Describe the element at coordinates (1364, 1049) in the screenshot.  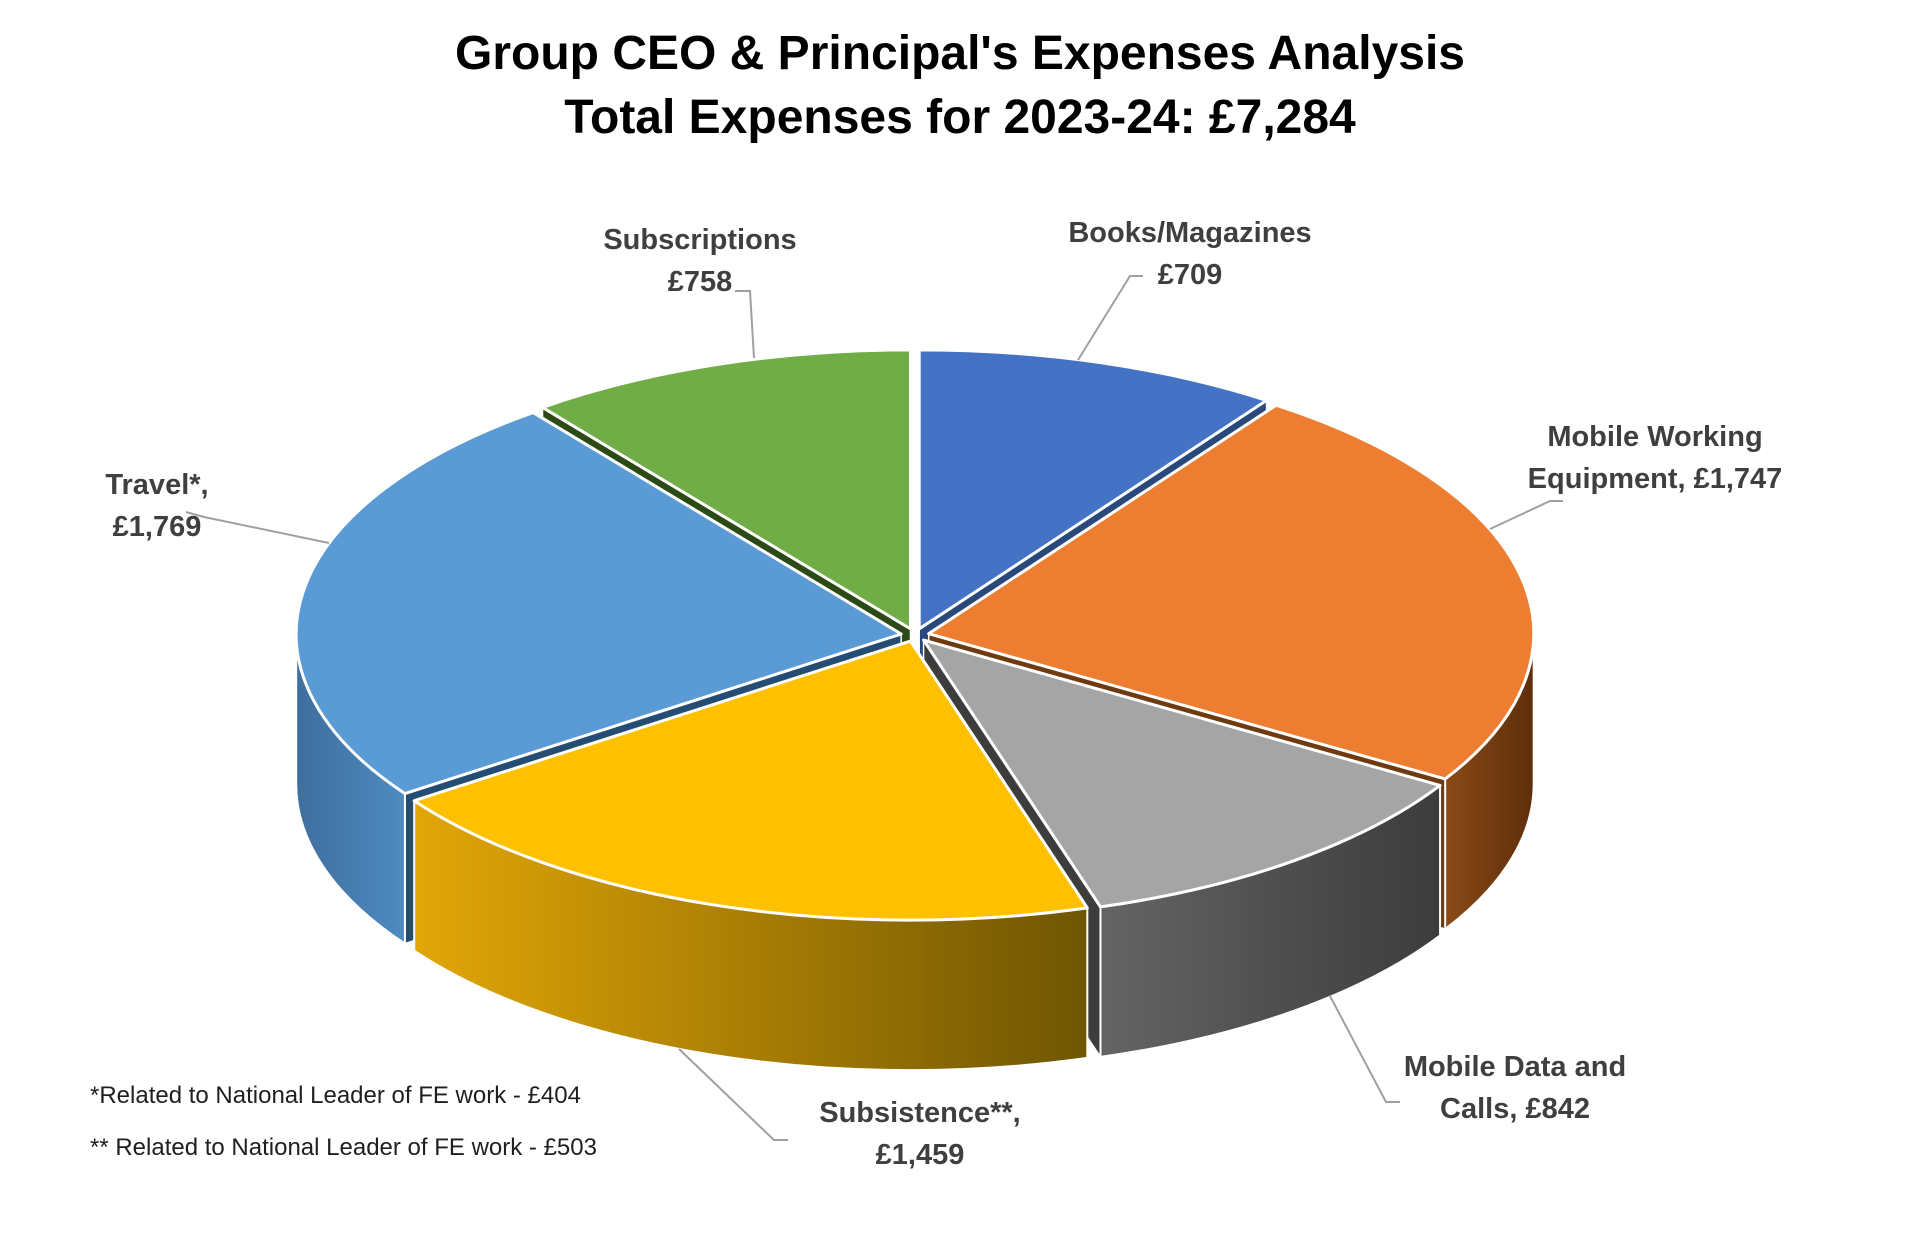
I see `leader-line-mobile-data-and-calls` at that location.